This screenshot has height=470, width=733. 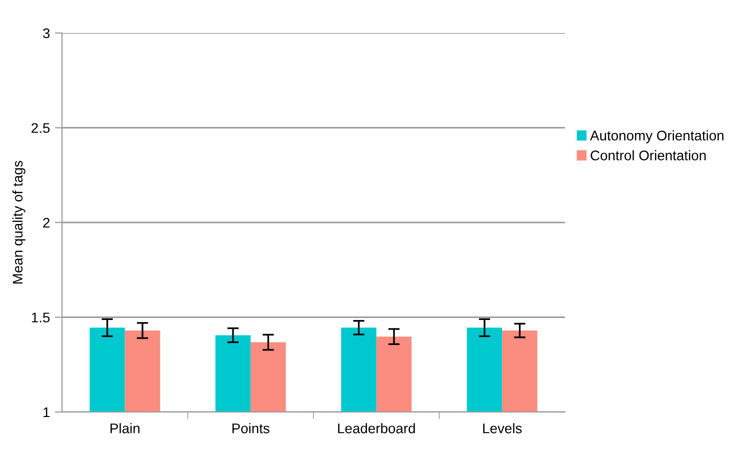 I want to click on x-tick-label: Plain, so click(x=125, y=428).